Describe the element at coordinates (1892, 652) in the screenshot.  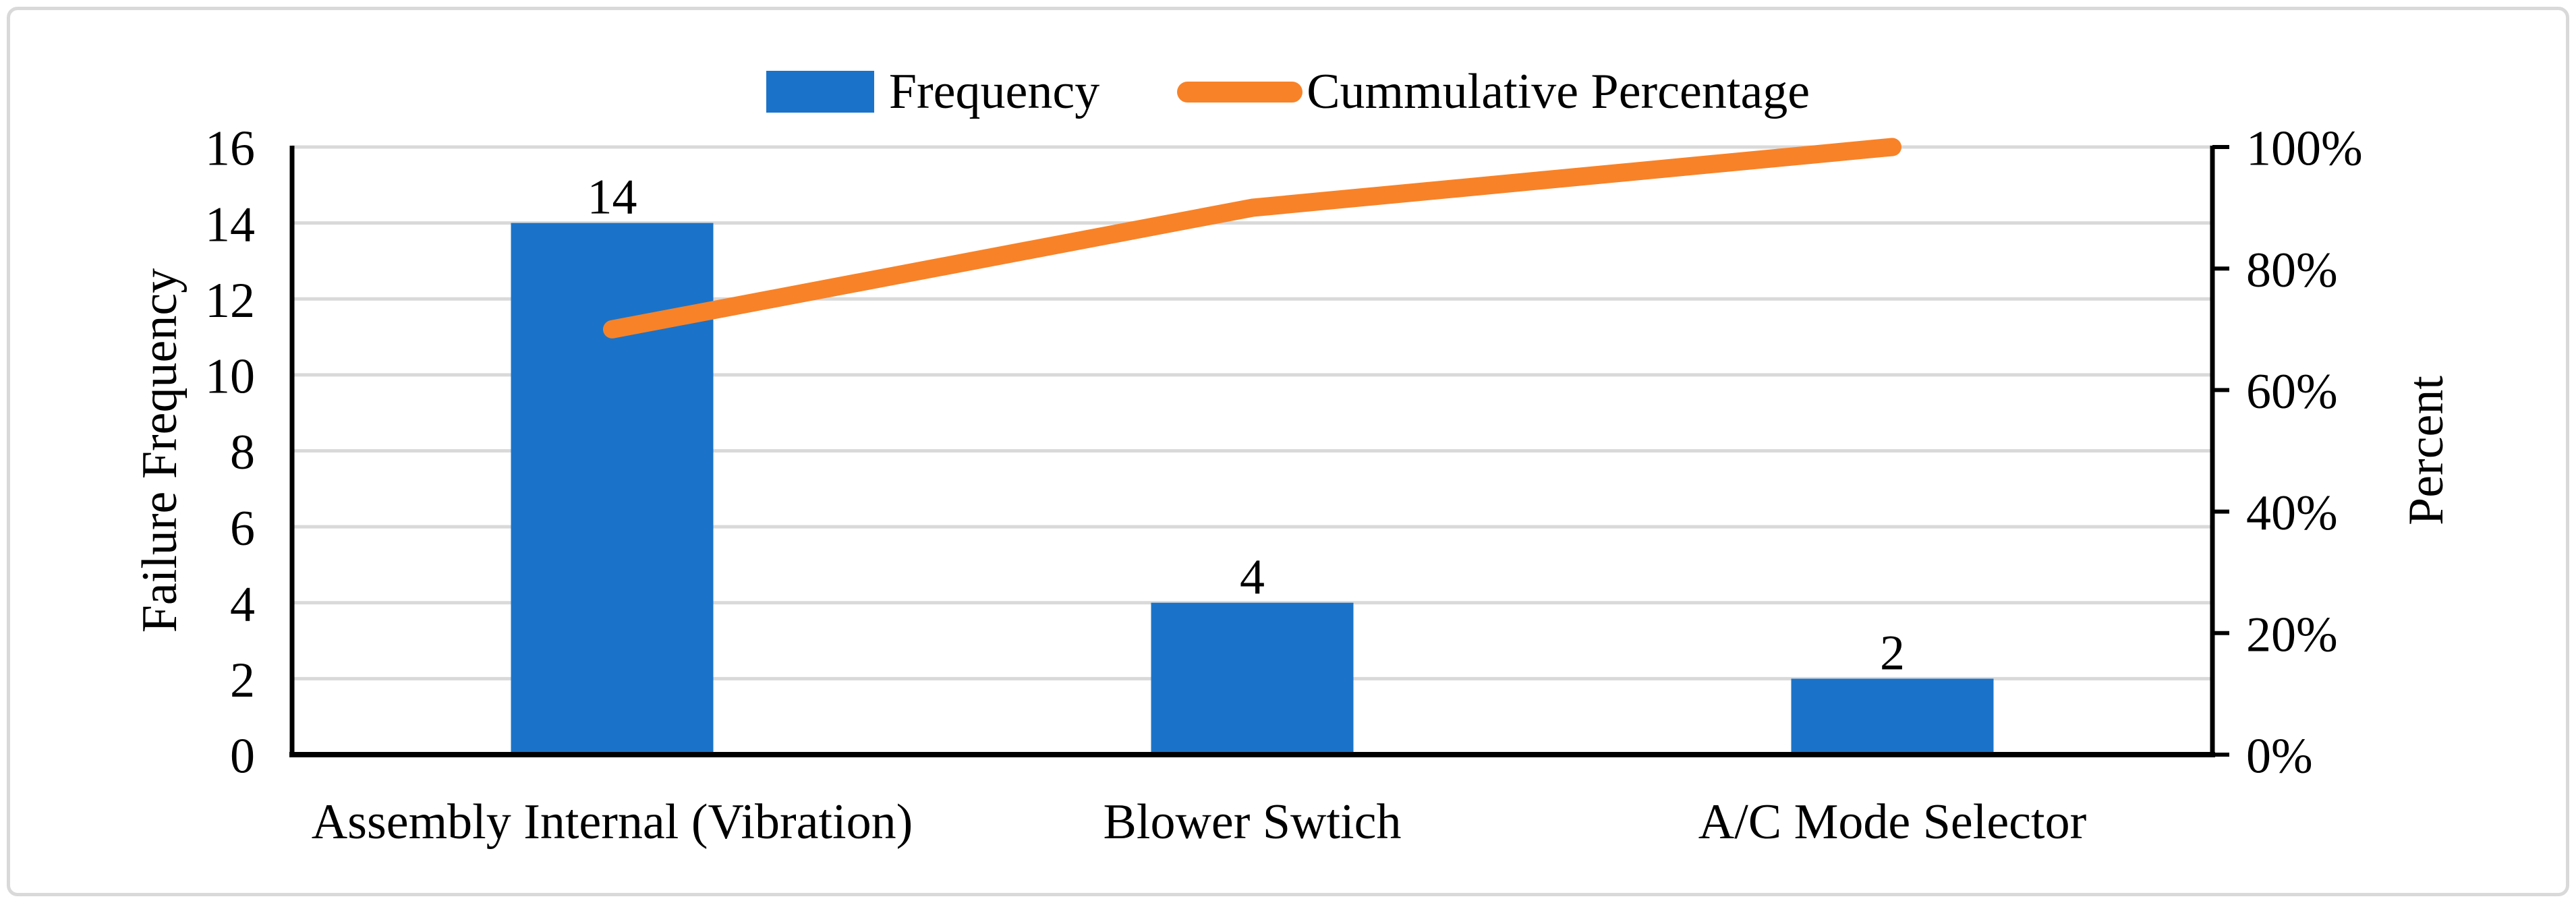
I see `bar-data-label: 2` at that location.